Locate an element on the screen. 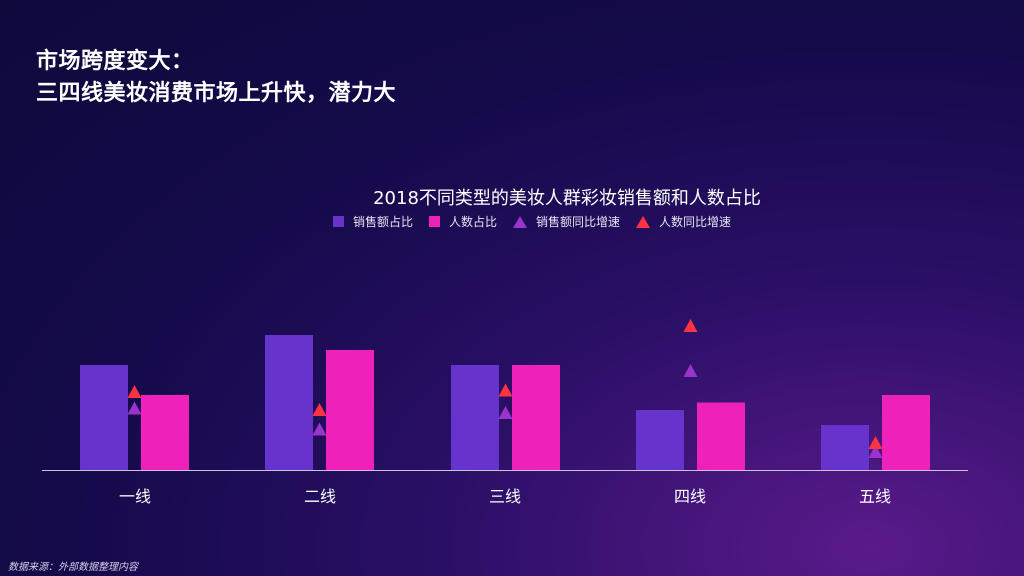 The image size is (1024, 576). slide-title: 市场跨度变大： 三四线美妆消费市场上升快，潜力大 is located at coordinates (216, 78).